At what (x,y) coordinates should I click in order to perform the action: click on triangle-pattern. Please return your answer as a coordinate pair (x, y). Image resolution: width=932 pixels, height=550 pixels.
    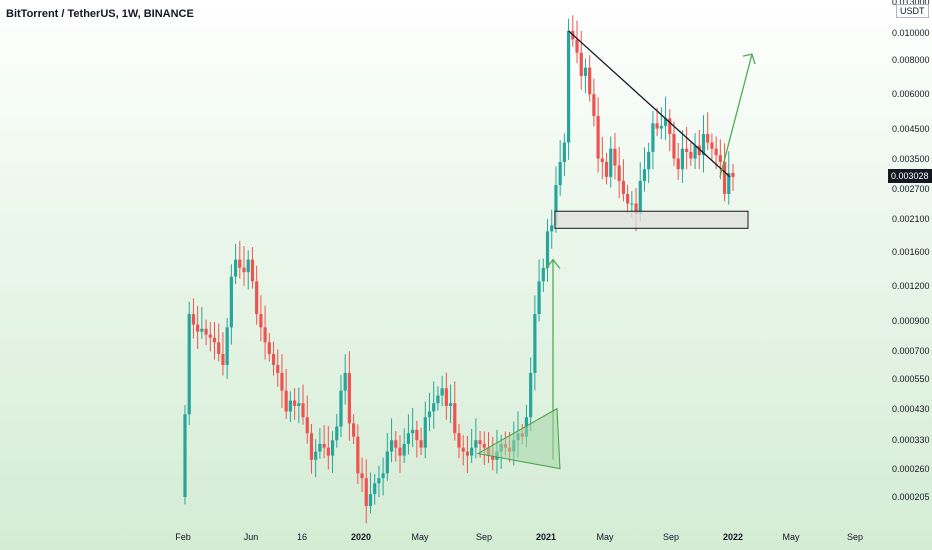
    Looking at the image, I should click on (518, 438).